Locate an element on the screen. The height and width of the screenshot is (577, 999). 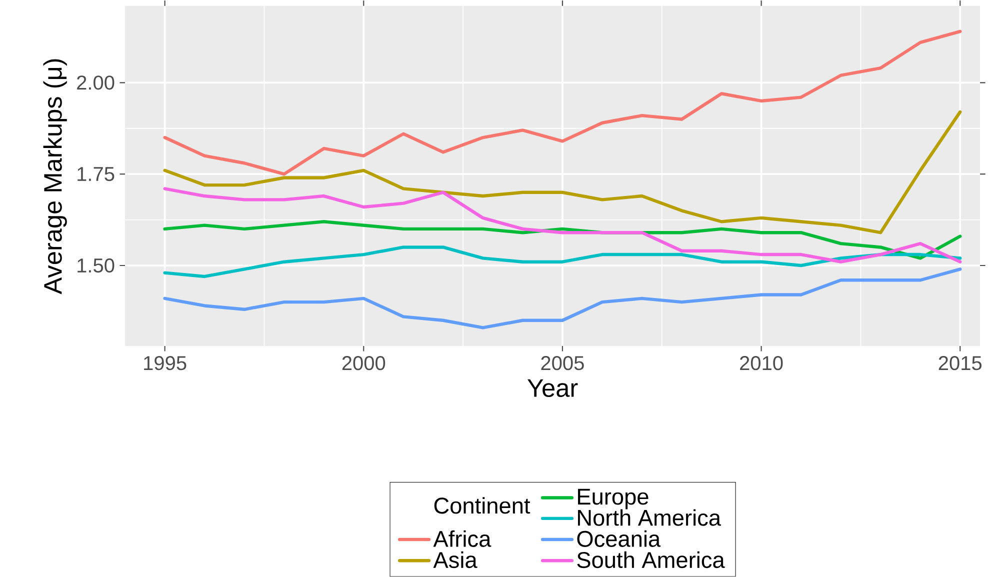
legend-label: Africa is located at coordinates (462, 539).